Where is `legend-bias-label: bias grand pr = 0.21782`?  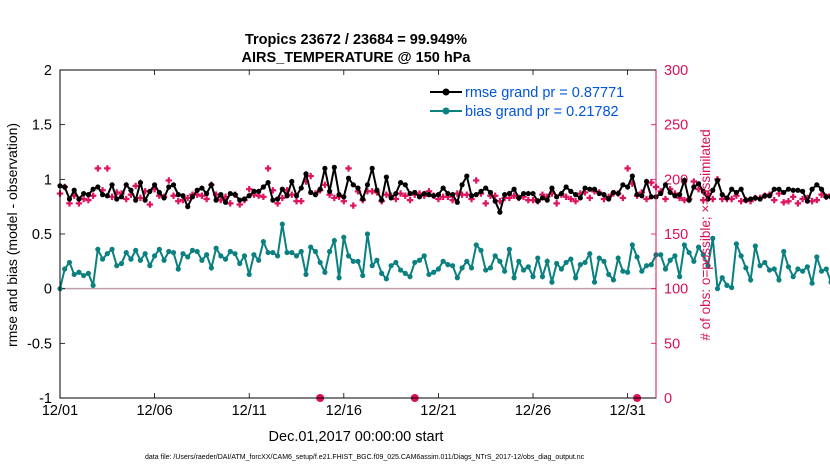 legend-bias-label: bias grand pr = 0.21782 is located at coordinates (542, 112).